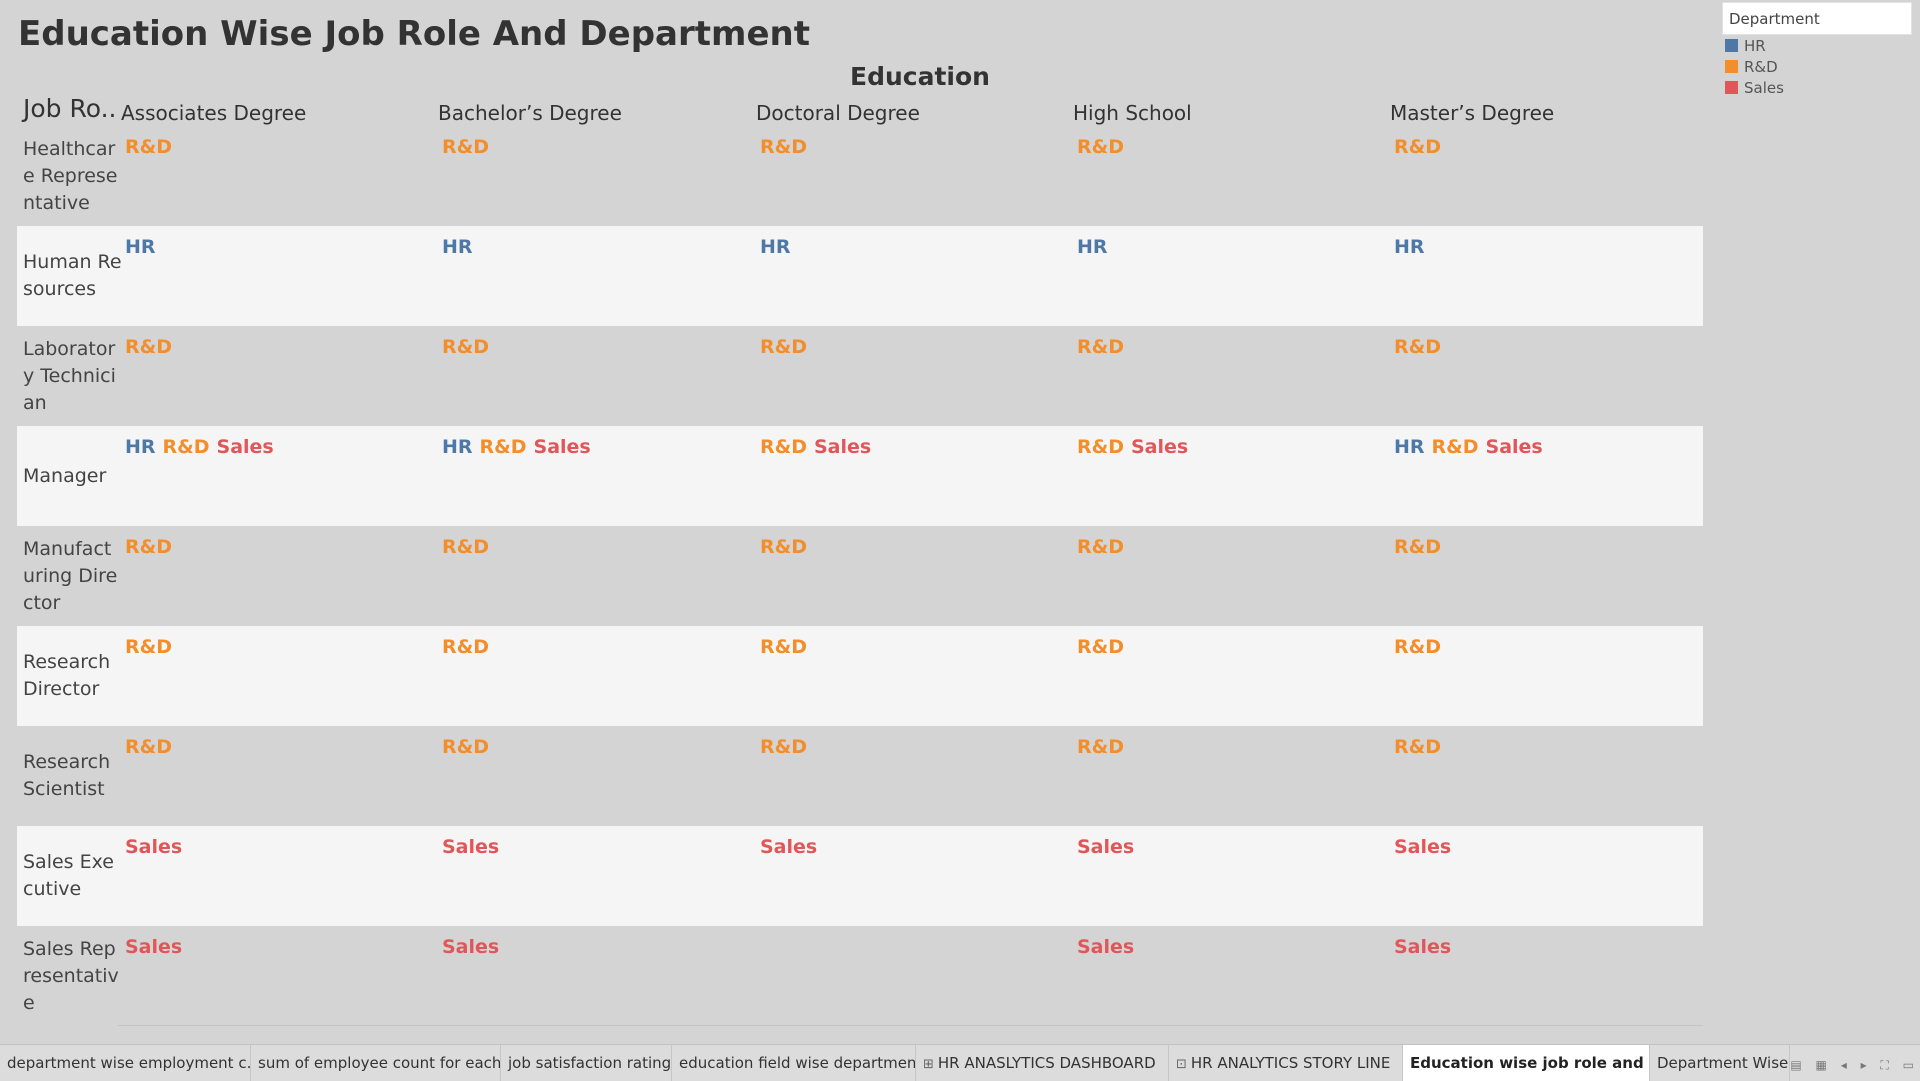  What do you see at coordinates (1745, 46) in the screenshot?
I see `legend-item: HR` at bounding box center [1745, 46].